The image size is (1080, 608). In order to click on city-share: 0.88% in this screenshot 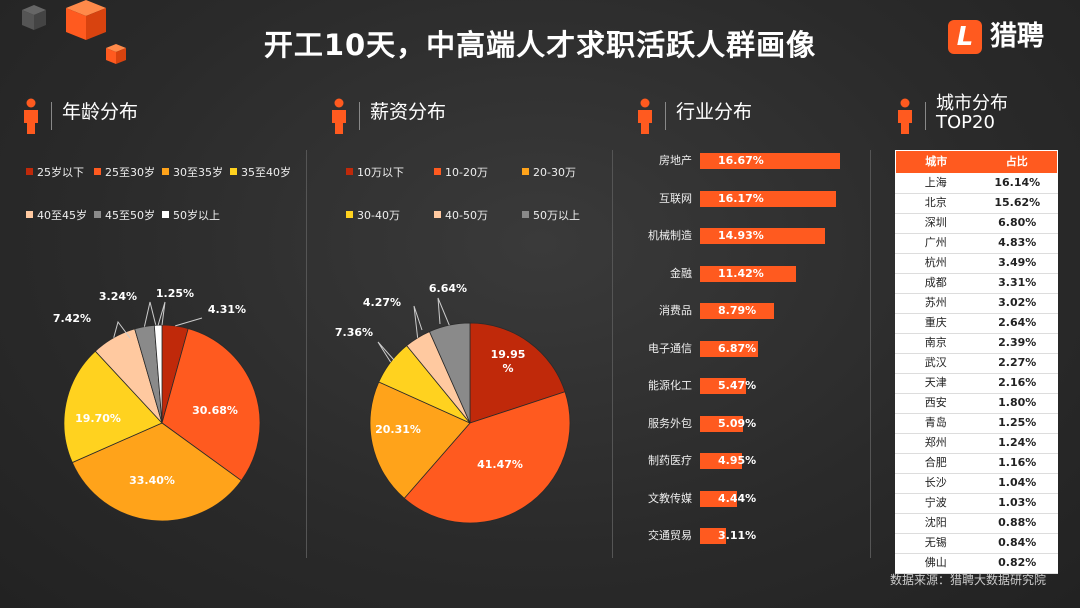, I will do `click(1017, 522)`.